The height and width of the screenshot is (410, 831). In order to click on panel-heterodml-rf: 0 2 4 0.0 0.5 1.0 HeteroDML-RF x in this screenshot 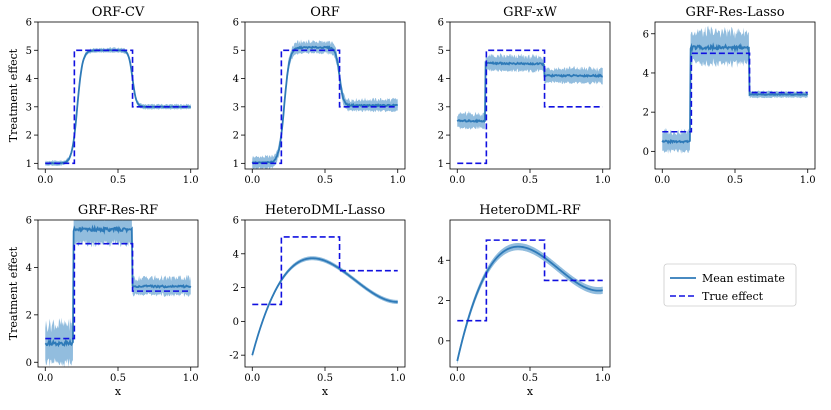, I will do `click(524, 300)`.